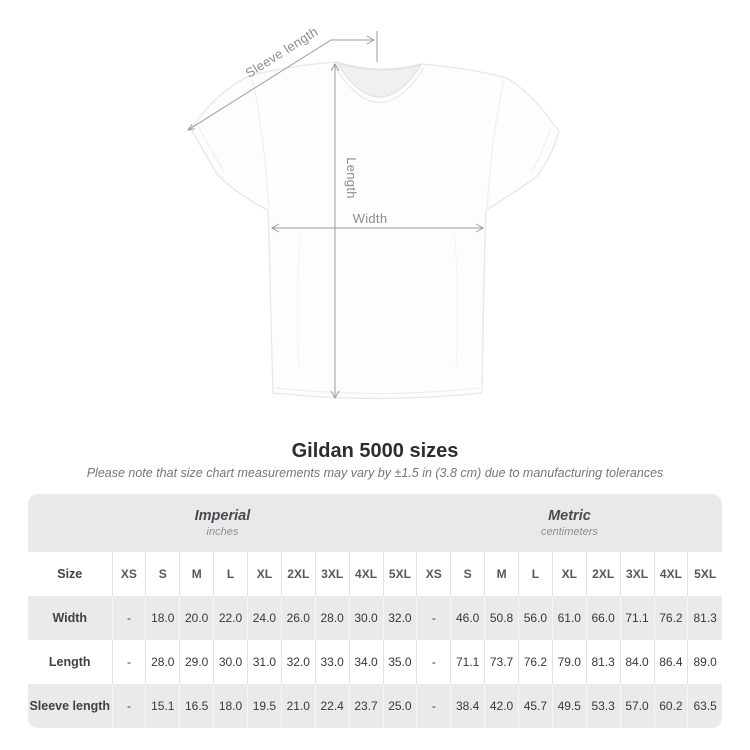 Image resolution: width=750 pixels, height=750 pixels. What do you see at coordinates (162, 706) in the screenshot?
I see `measurement-cell: 15.1` at bounding box center [162, 706].